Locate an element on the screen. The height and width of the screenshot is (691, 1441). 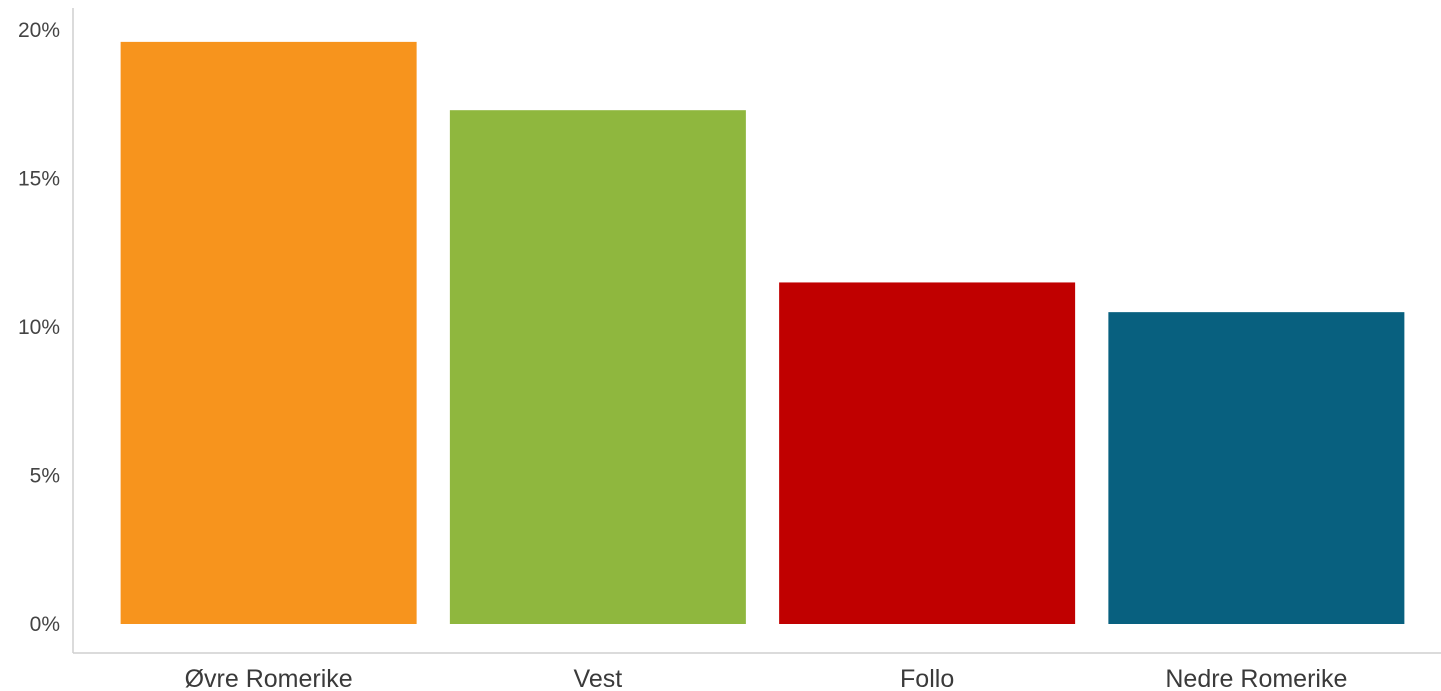
y-tick-label: 20% is located at coordinates (39, 30).